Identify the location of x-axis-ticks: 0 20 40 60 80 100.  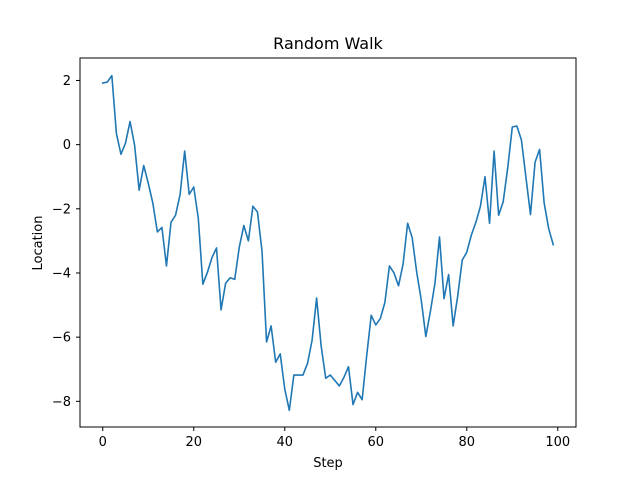
(334, 438).